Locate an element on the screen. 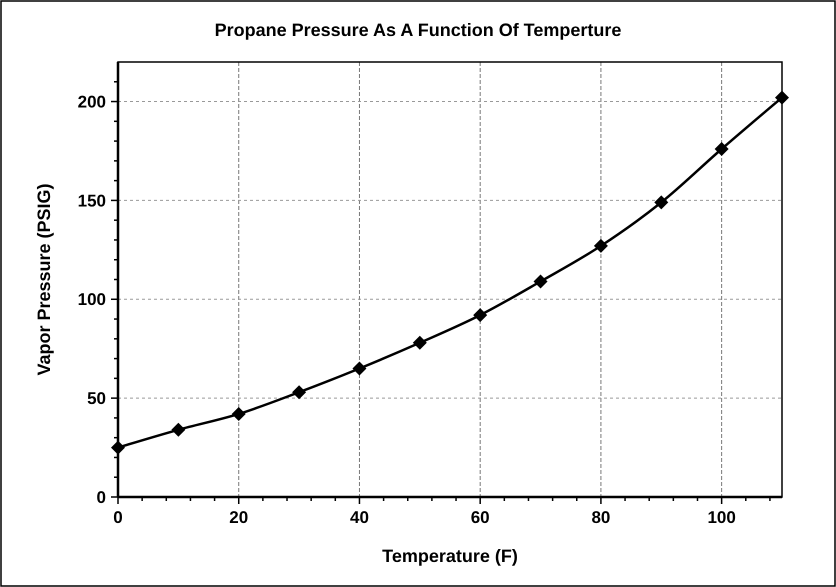 This screenshot has height=587, width=836. y-axis-title: Vapor Pressure (PSIG) is located at coordinates (44, 279).